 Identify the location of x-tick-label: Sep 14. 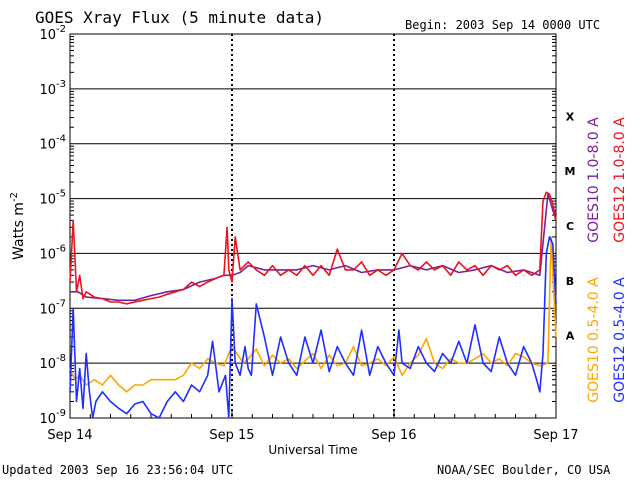
(69, 435).